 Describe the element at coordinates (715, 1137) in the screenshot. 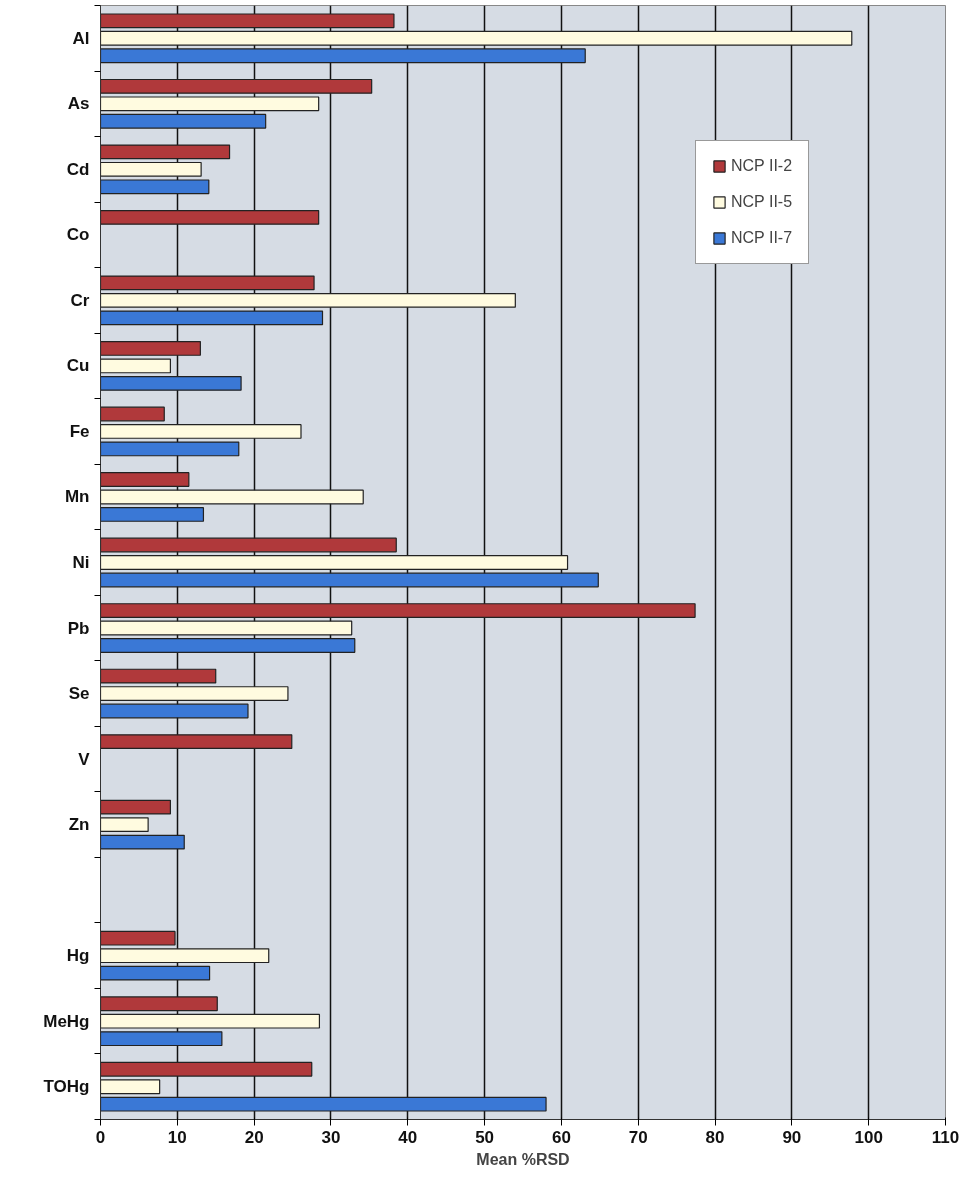

I see `x-tick-label: 80` at that location.